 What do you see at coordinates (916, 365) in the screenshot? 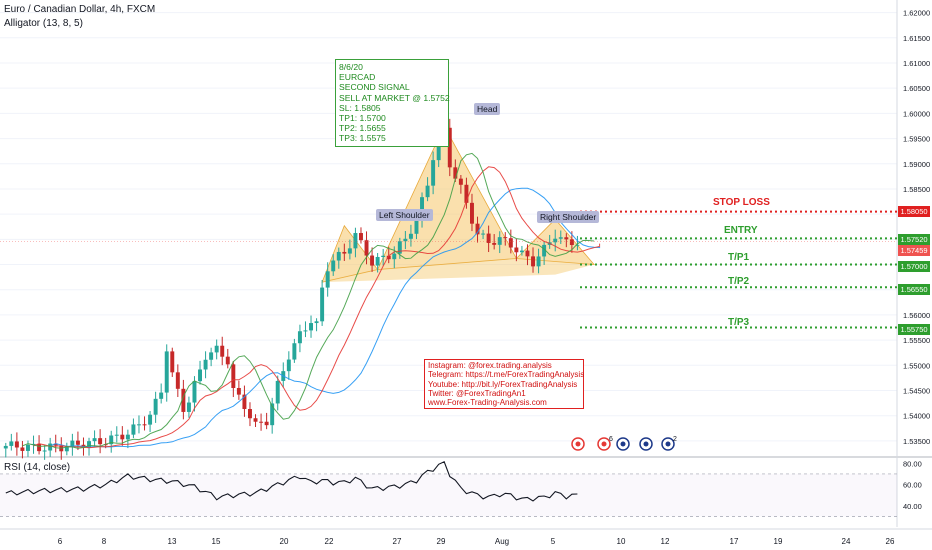
I see `price-tick-label: 1.55000` at bounding box center [916, 365].